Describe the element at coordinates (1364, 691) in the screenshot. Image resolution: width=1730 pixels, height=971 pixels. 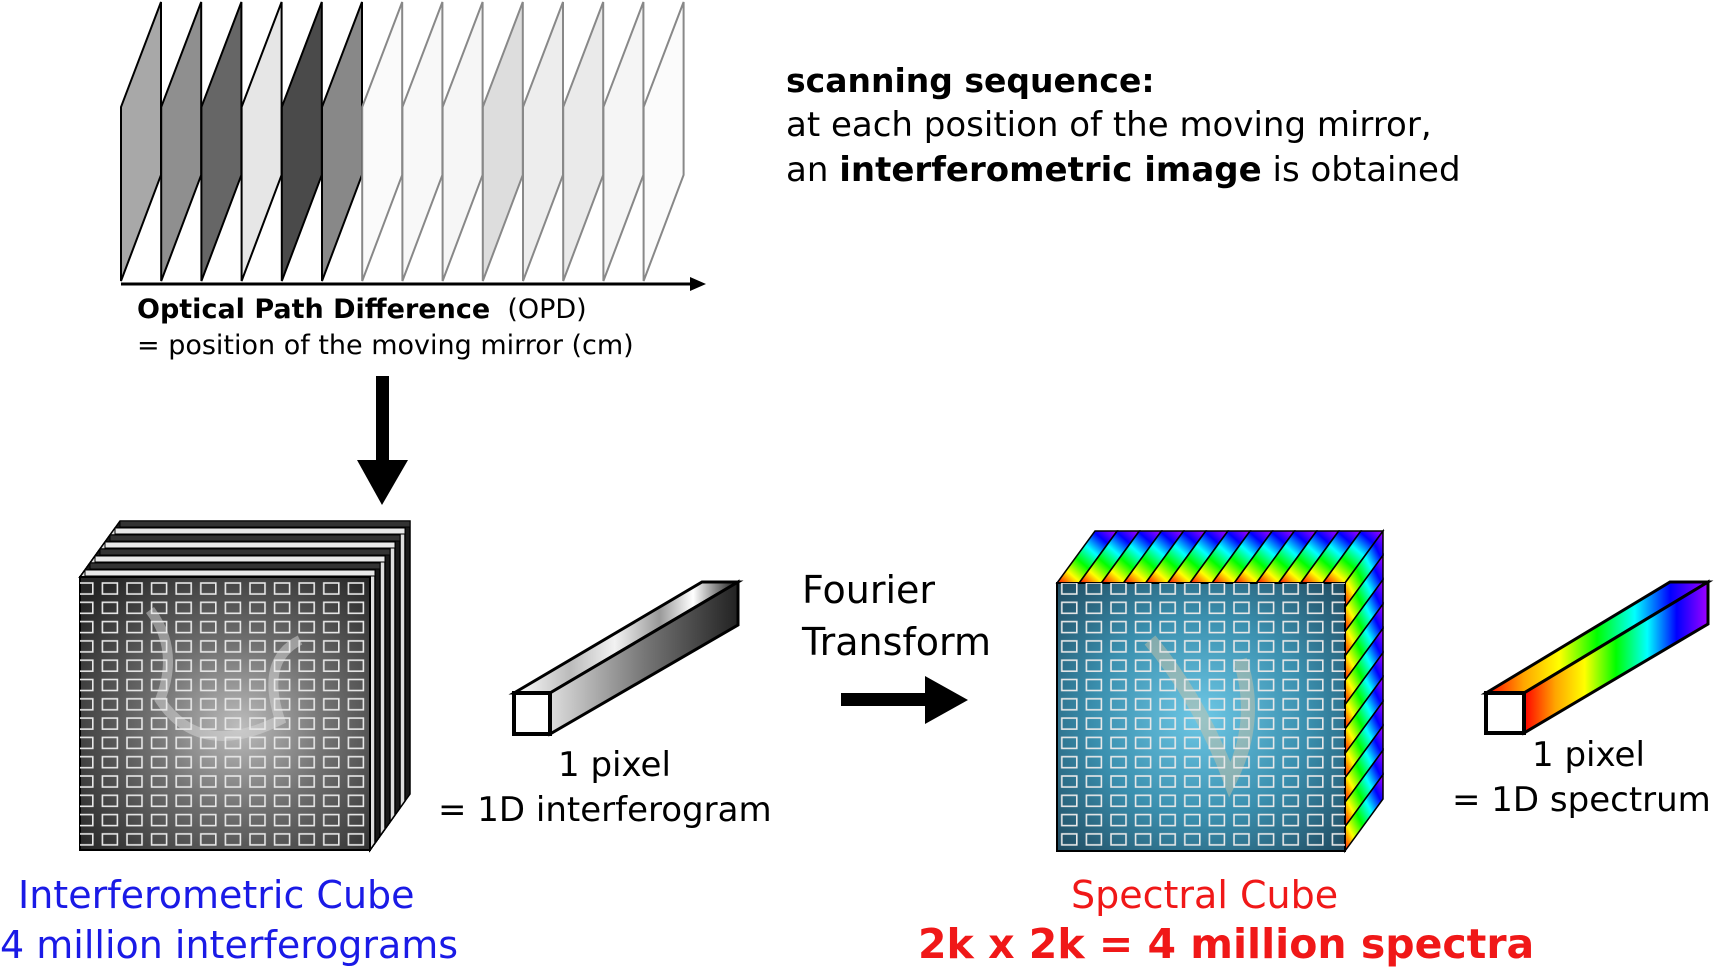
I see `spectral-cube-side-strips` at that location.